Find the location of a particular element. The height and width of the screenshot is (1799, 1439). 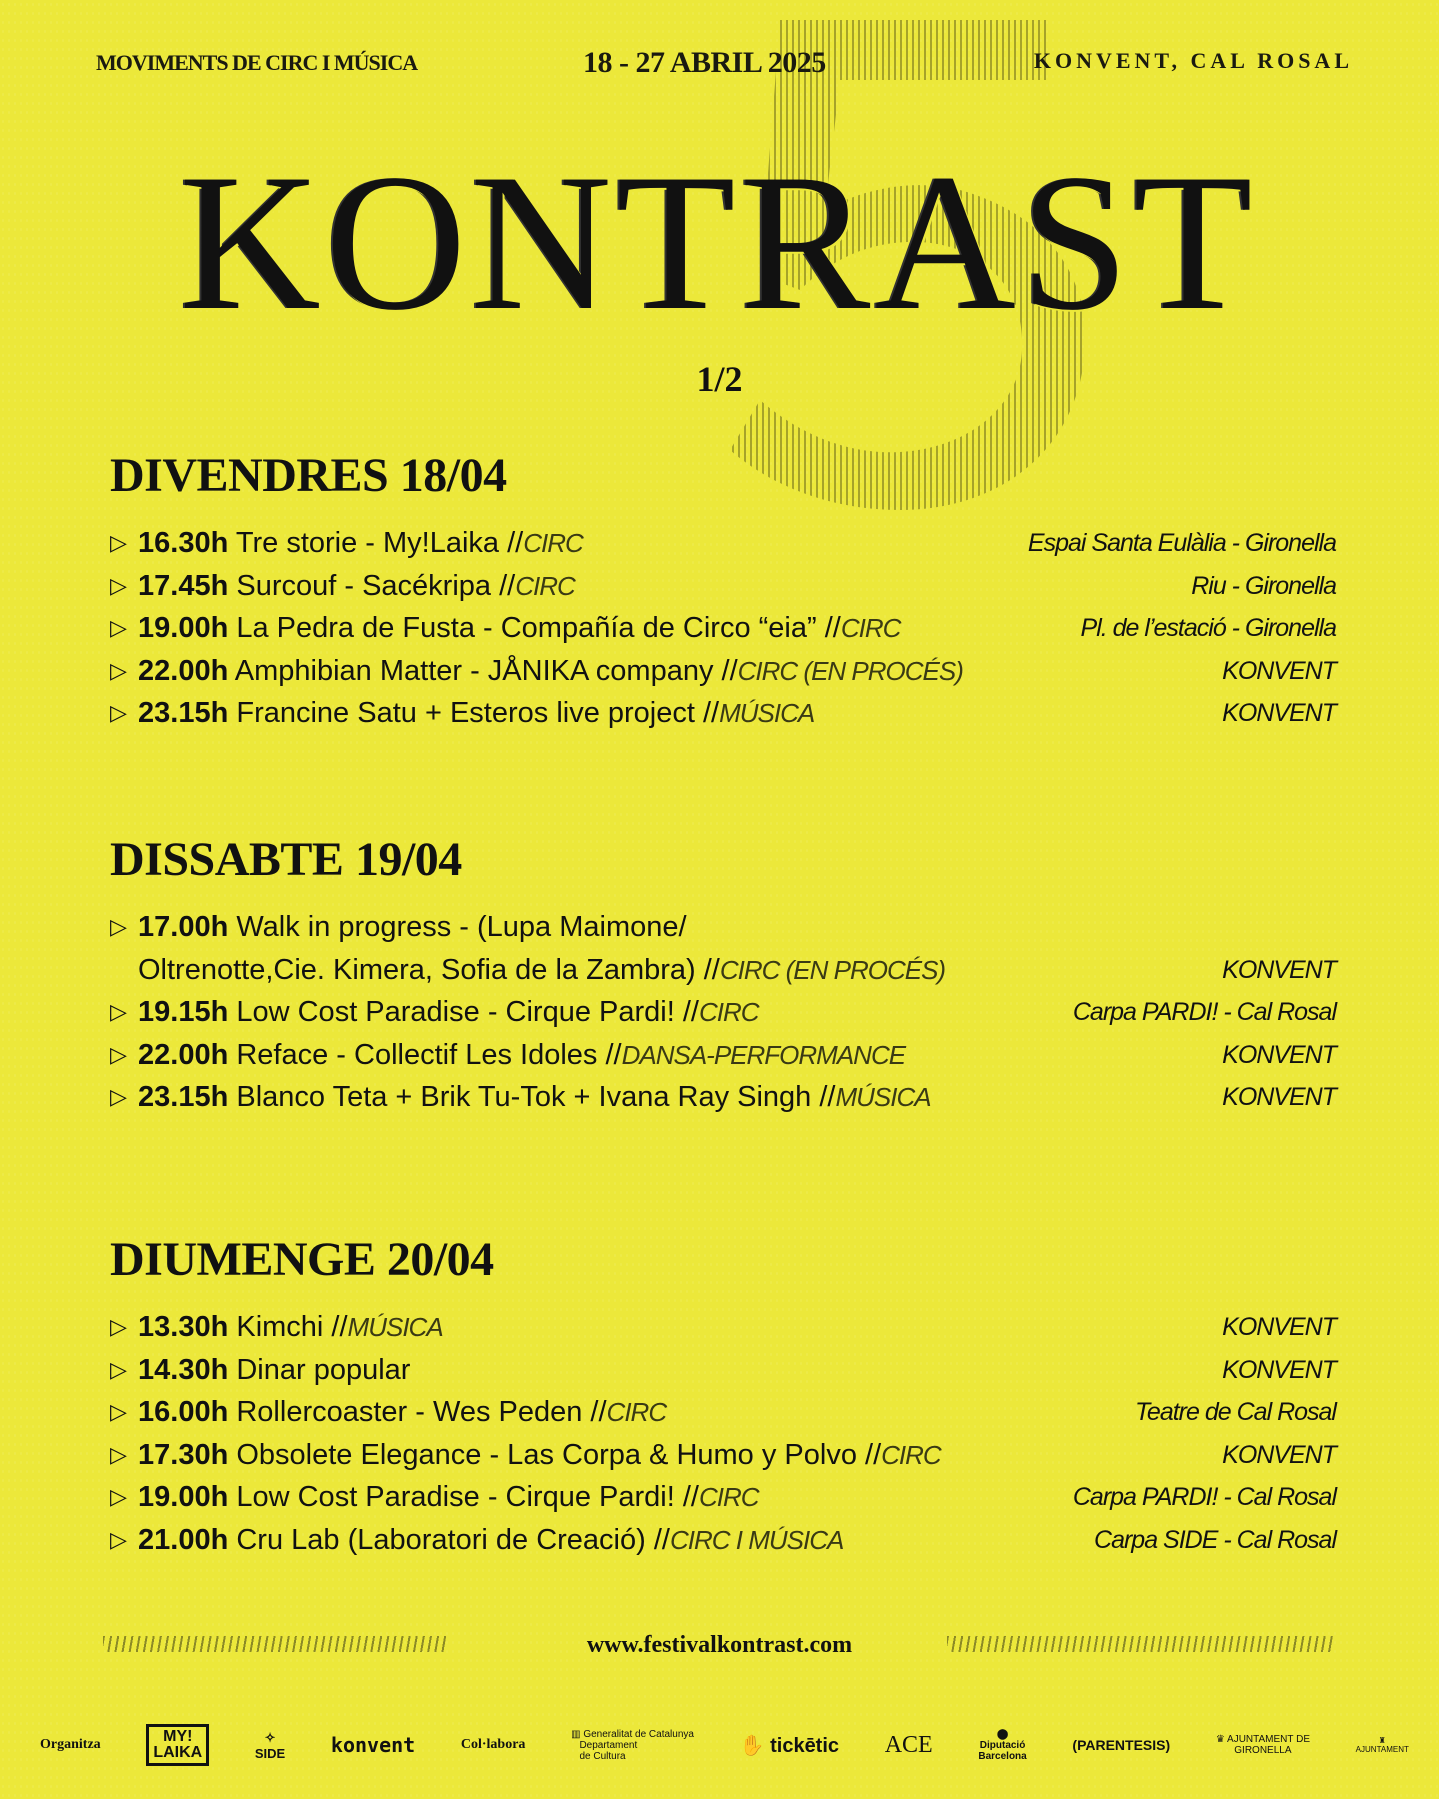

day-heading: DIVENDRES 18/04 is located at coordinates (308, 475).